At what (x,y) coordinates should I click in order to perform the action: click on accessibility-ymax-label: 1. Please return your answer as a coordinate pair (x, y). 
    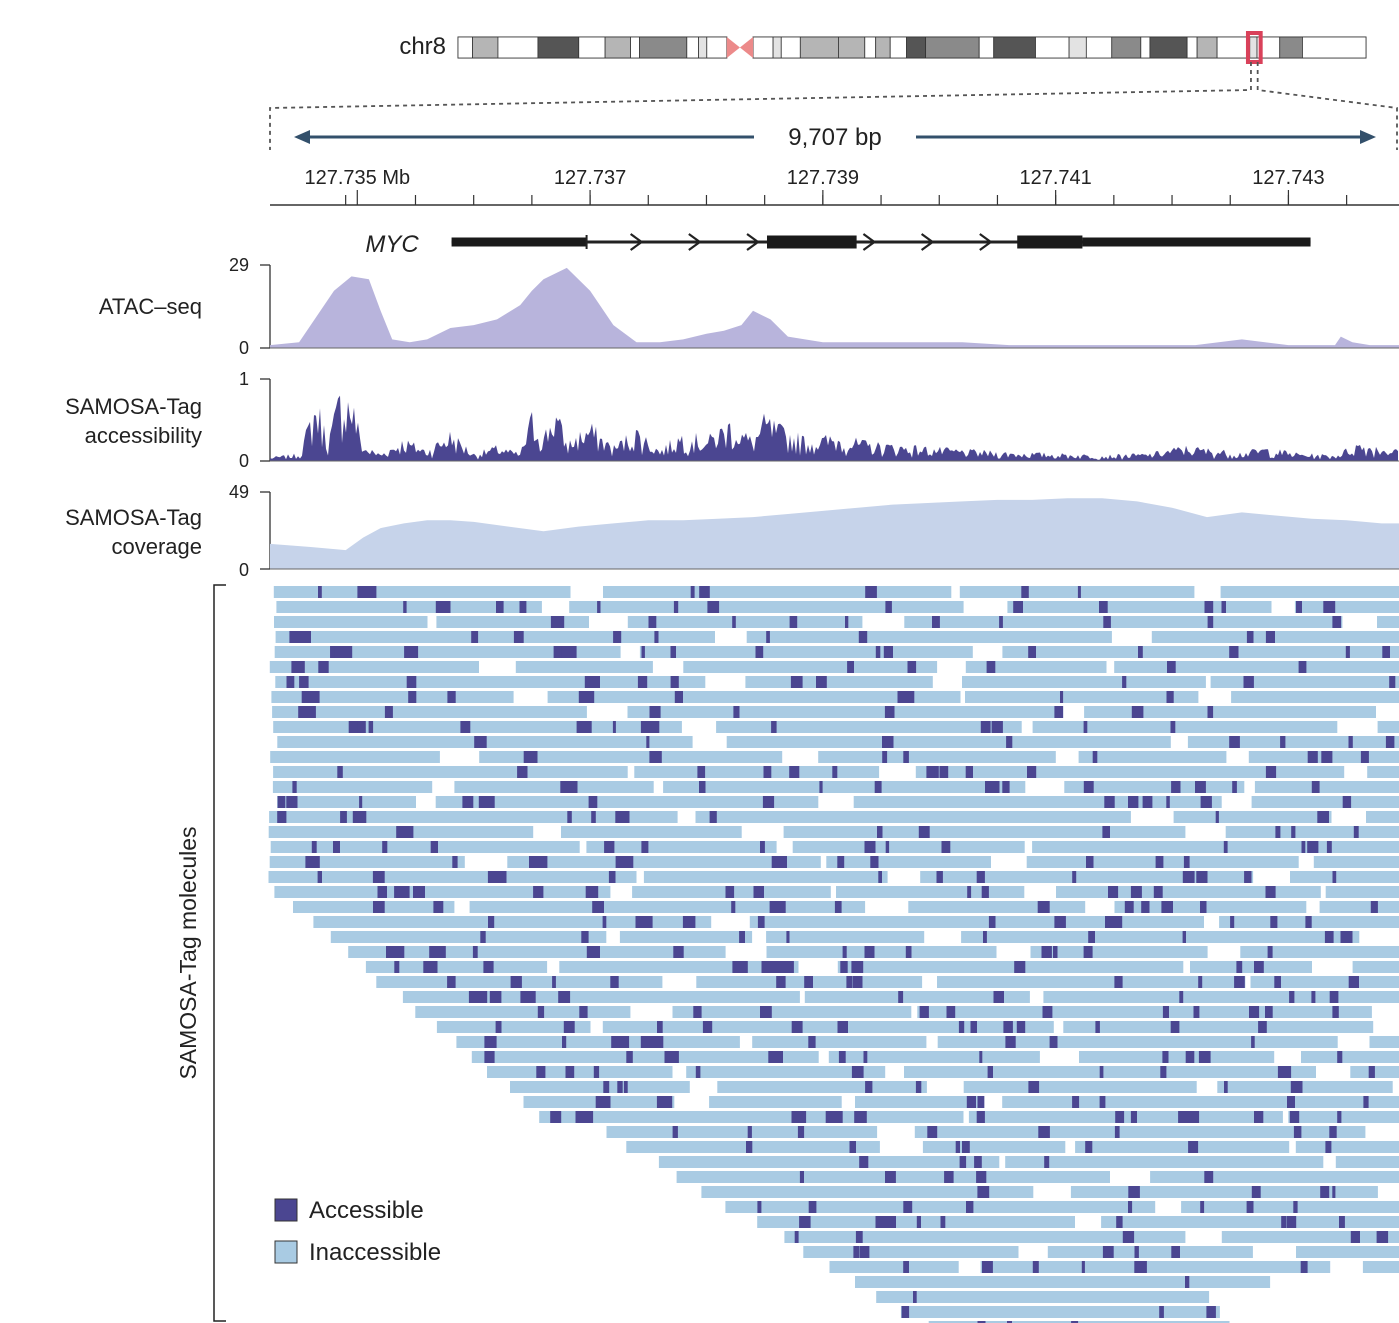
    Looking at the image, I should click on (244, 379).